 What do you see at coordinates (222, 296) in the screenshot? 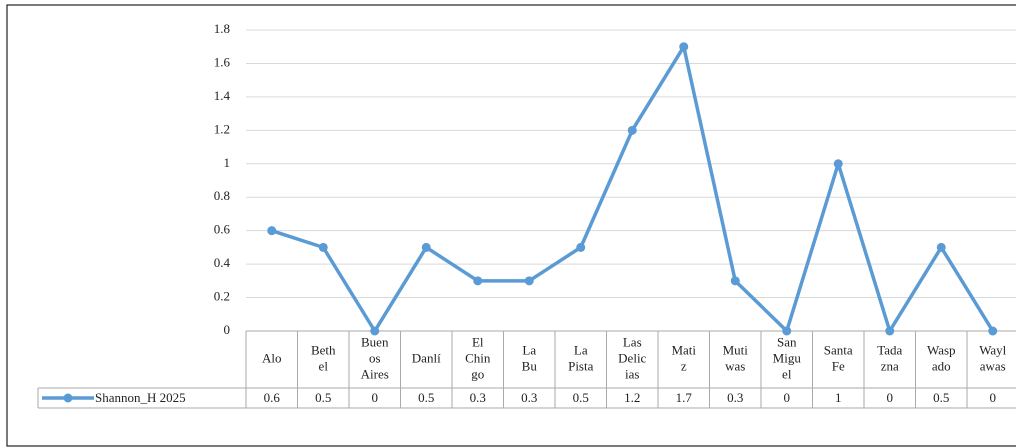
I see `y-tick-label: 0.2` at bounding box center [222, 296].